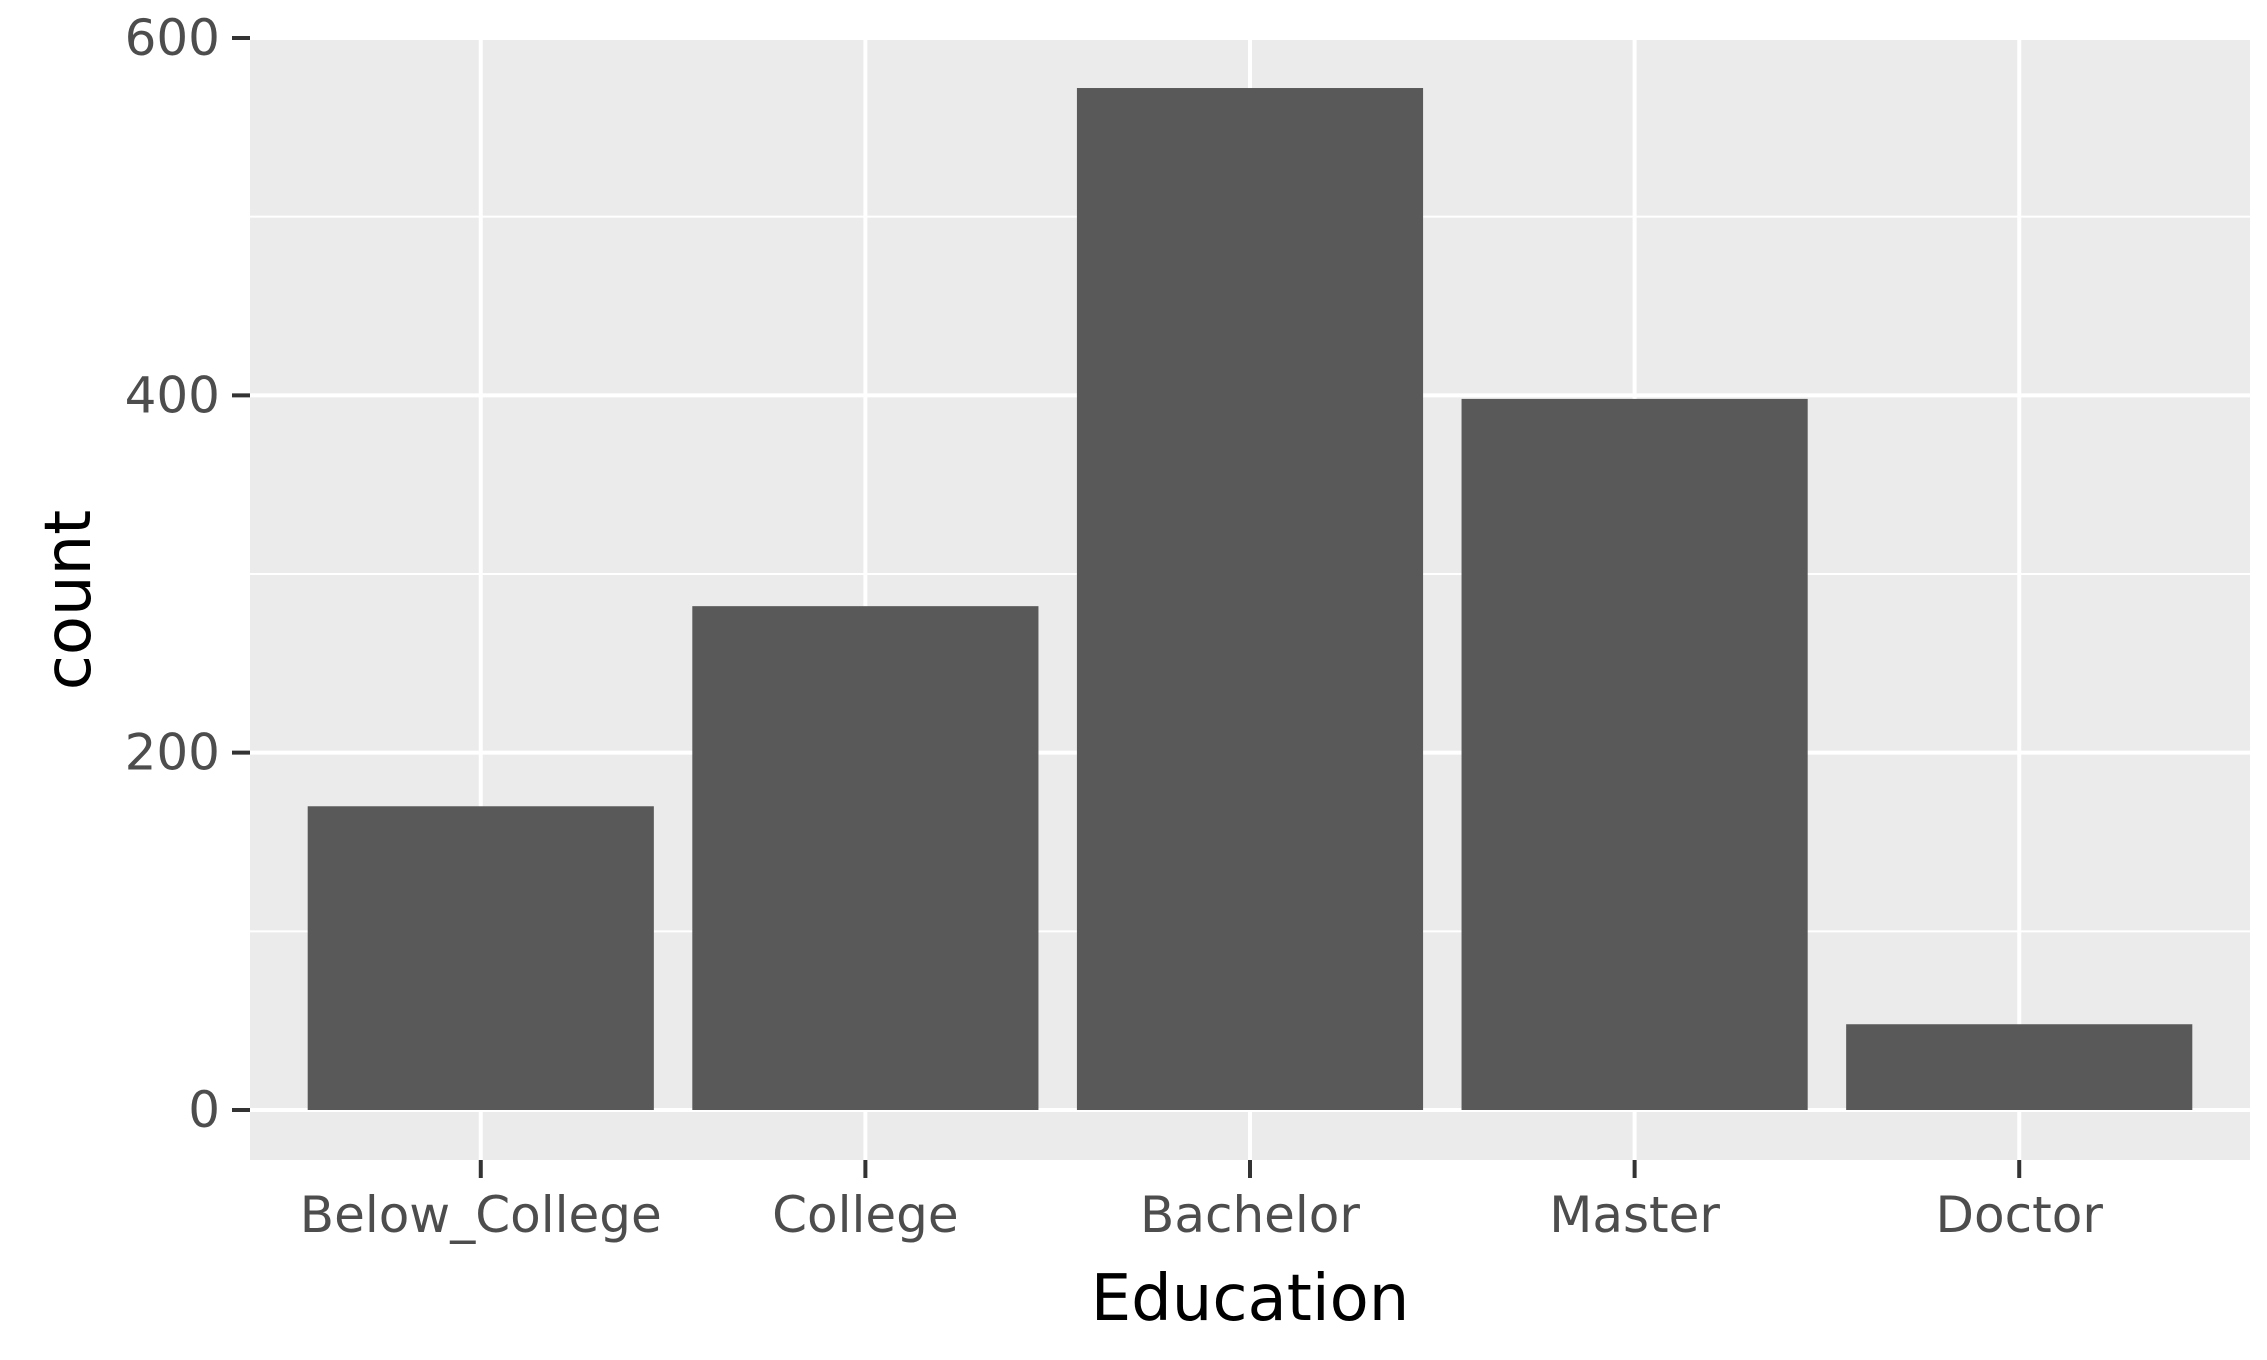 The image size is (2267, 1360). Describe the element at coordinates (2020, 1215) in the screenshot. I see `x-tick-label: Doctor` at that location.